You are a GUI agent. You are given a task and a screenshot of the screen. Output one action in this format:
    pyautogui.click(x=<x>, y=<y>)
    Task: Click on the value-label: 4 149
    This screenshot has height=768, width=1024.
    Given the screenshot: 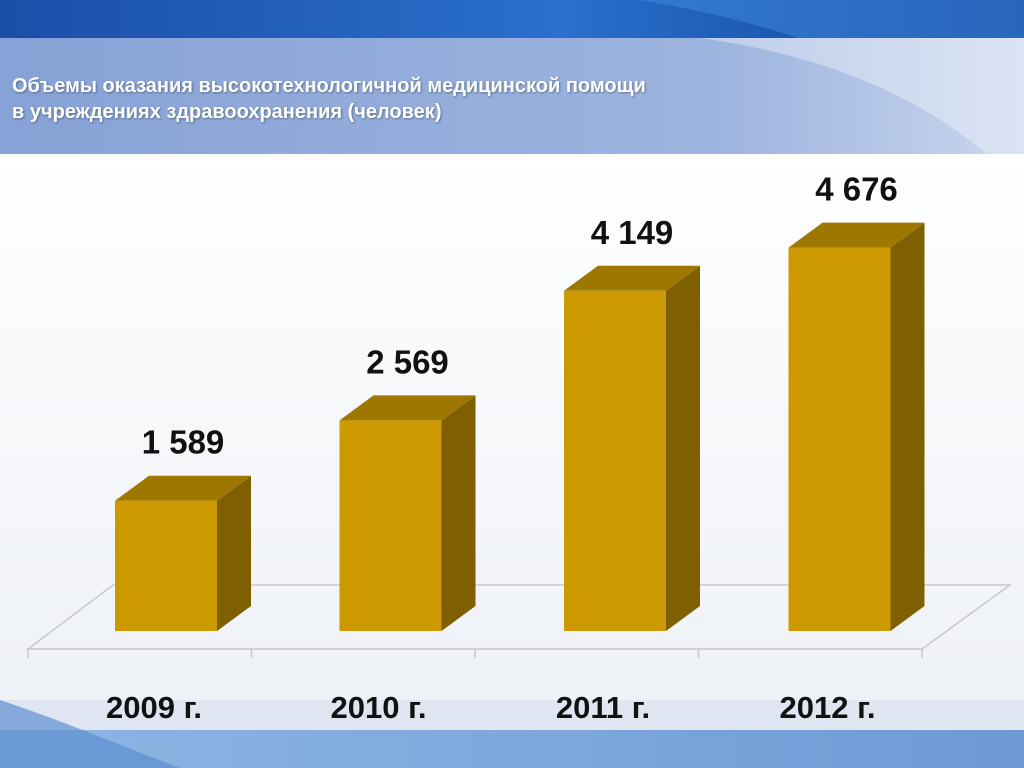 What is the action you would take?
    pyautogui.click(x=632, y=232)
    